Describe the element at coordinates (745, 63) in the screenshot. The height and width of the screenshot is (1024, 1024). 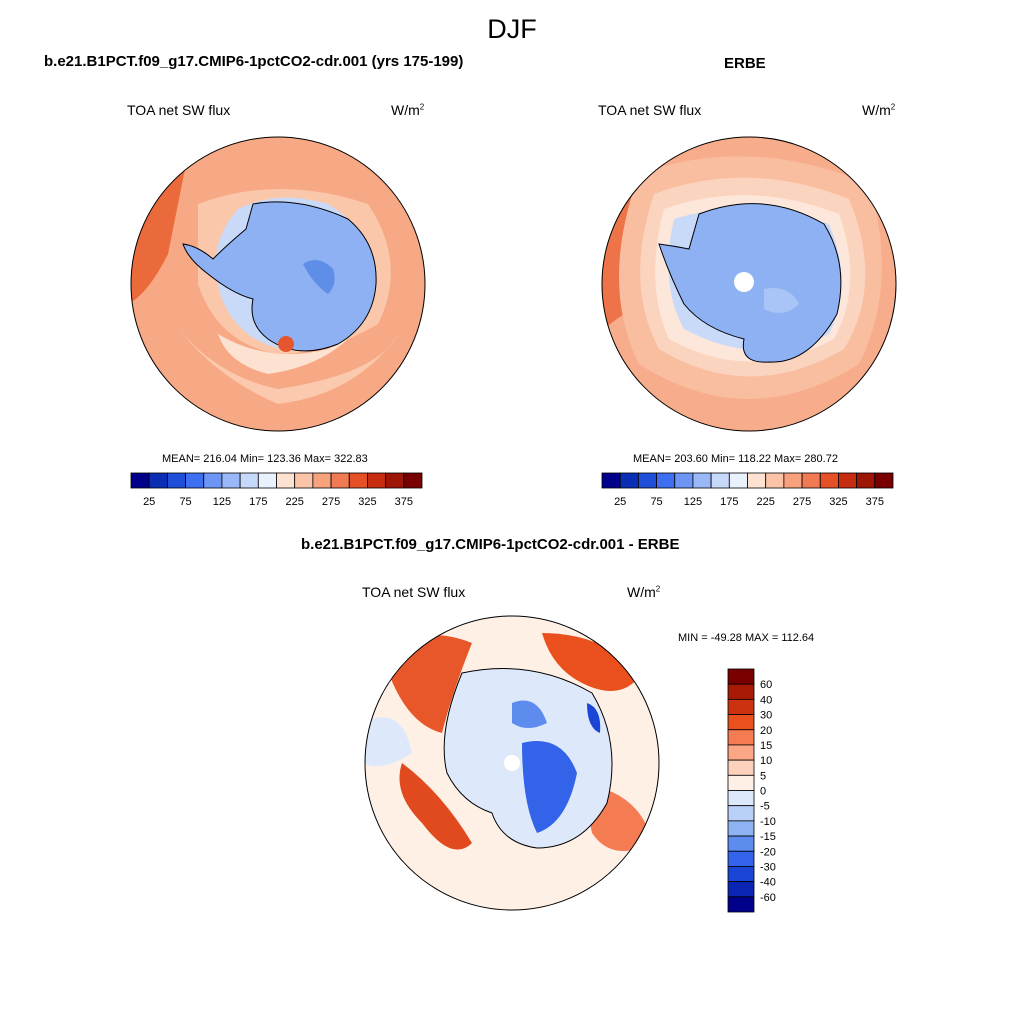
I see `panel-obs-title: ERBE` at that location.